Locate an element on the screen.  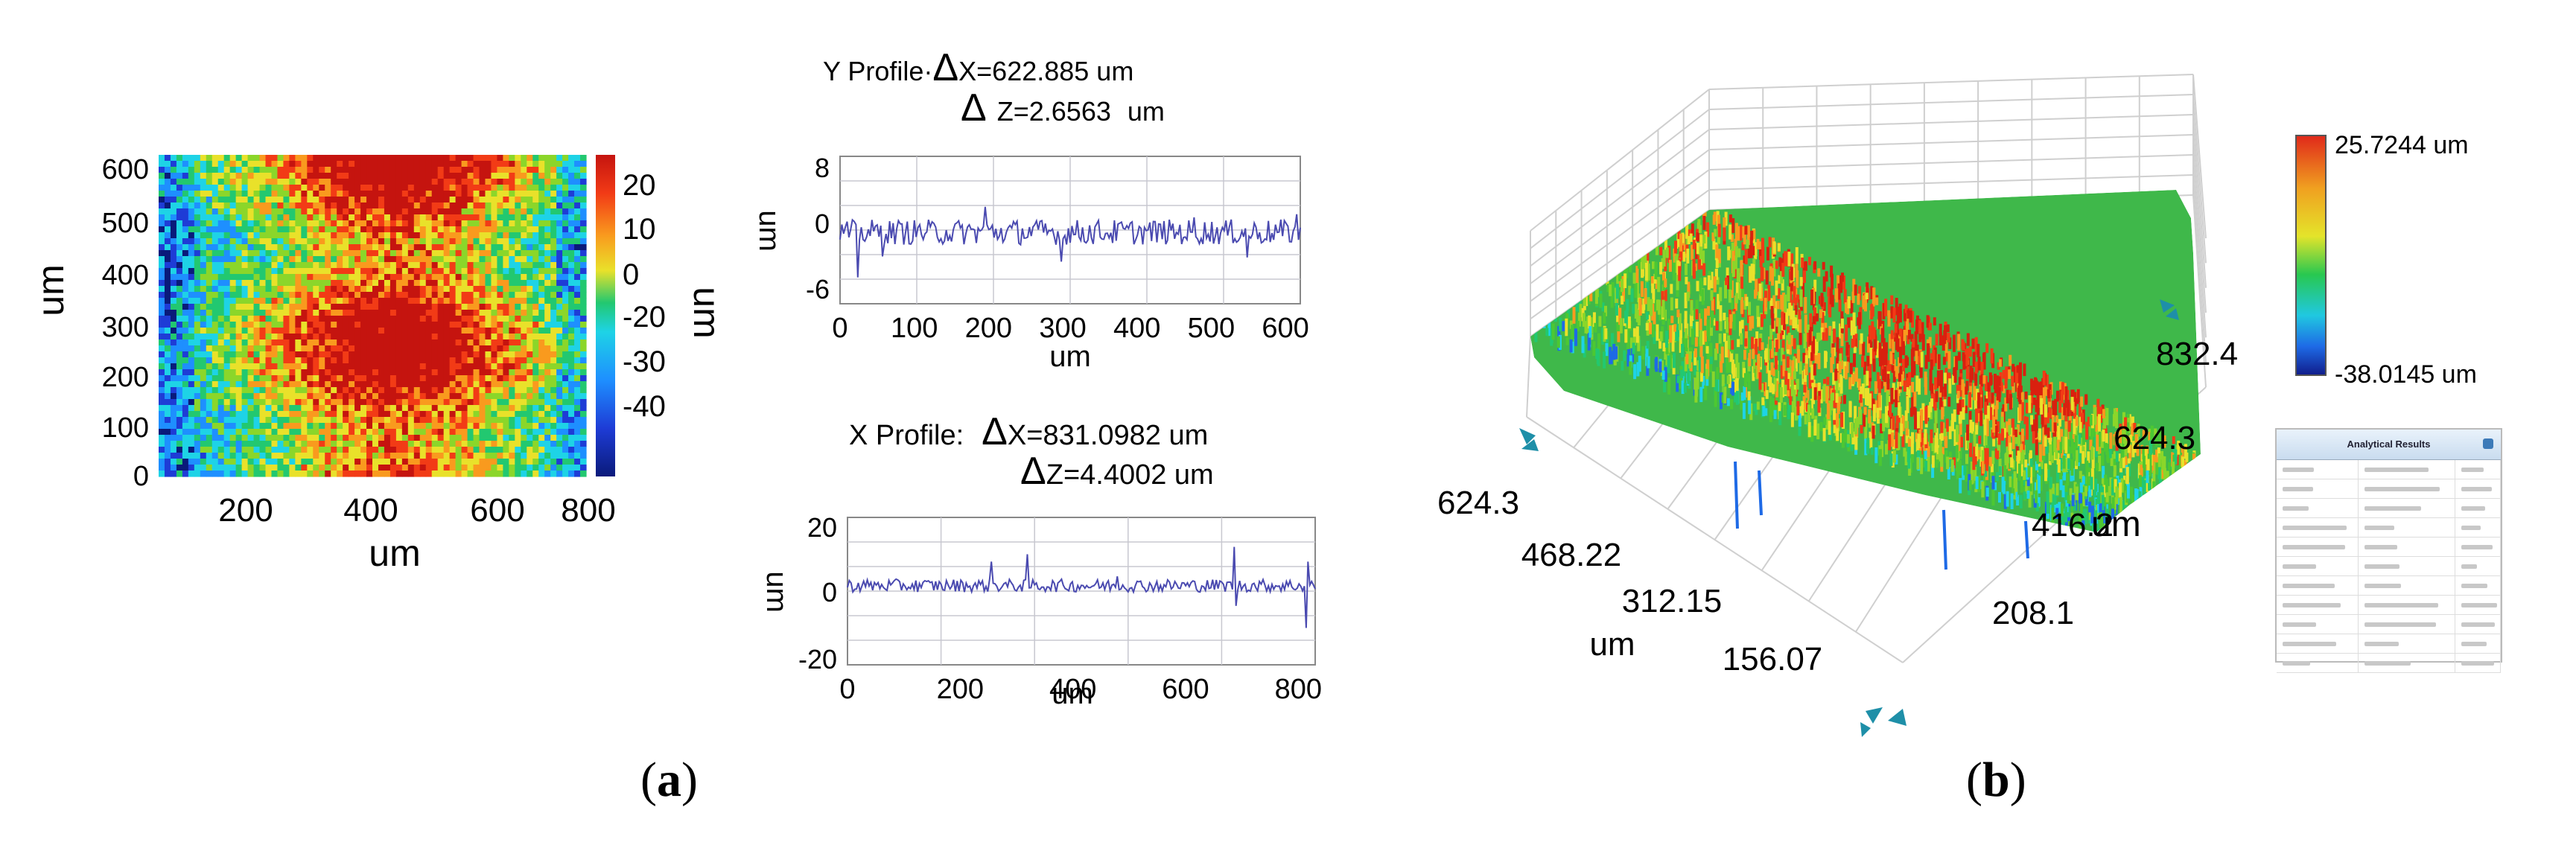
y-profile-x-tick: 400 is located at coordinates (1136, 328).